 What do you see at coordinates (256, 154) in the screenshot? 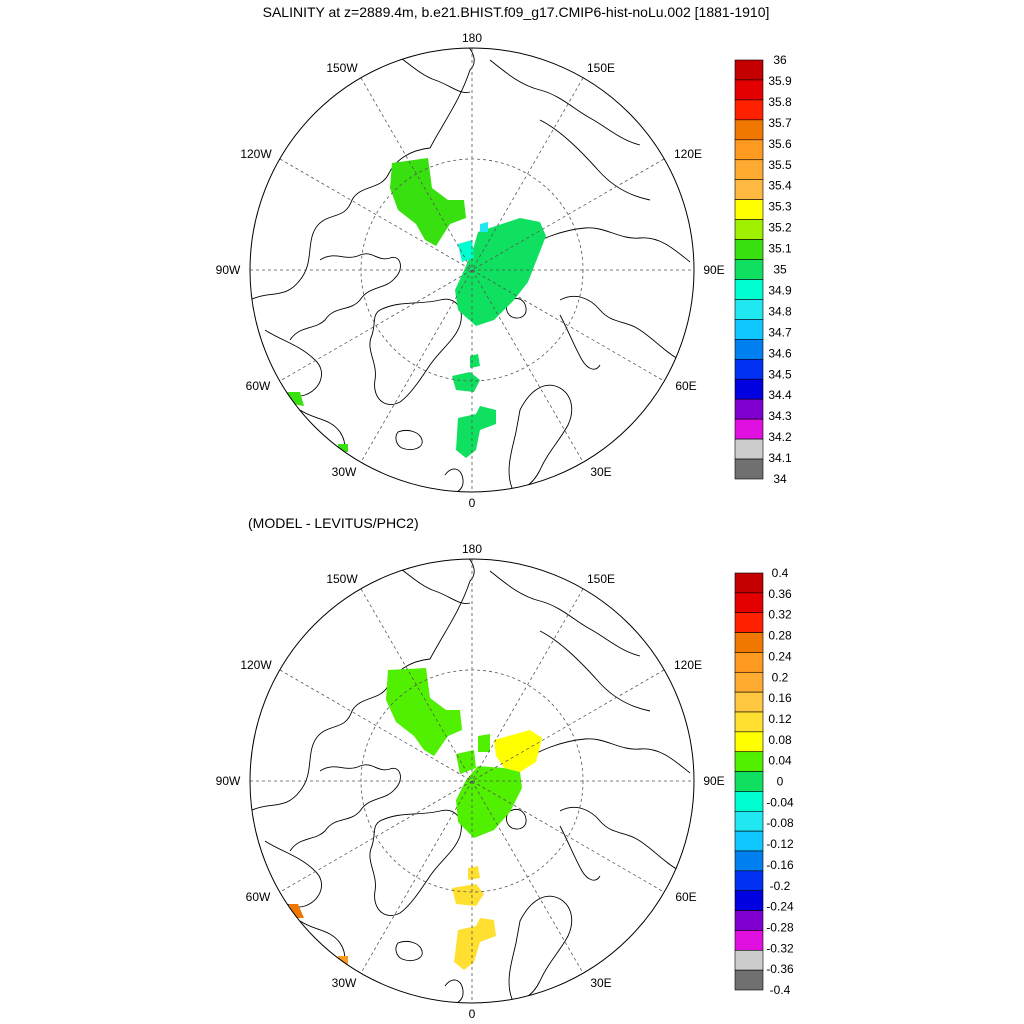
I see `lon-label: 120W` at bounding box center [256, 154].